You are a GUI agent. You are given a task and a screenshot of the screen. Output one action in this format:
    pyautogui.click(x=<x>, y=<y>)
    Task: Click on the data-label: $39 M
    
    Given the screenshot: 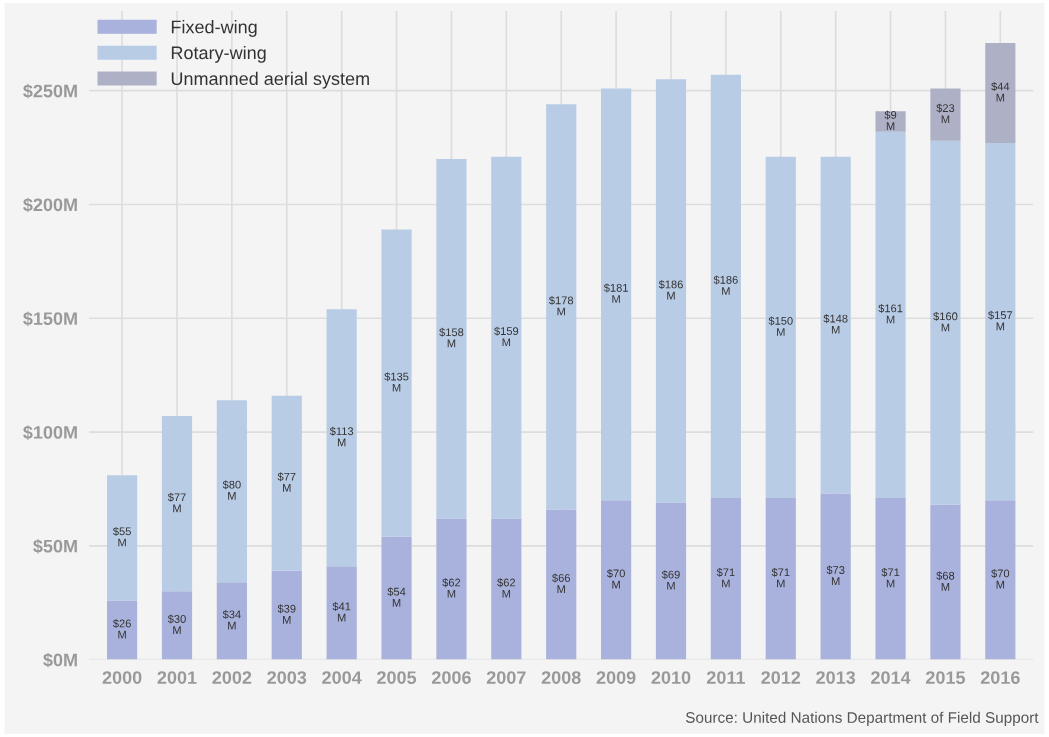 What is the action you would take?
    pyautogui.click(x=286, y=614)
    